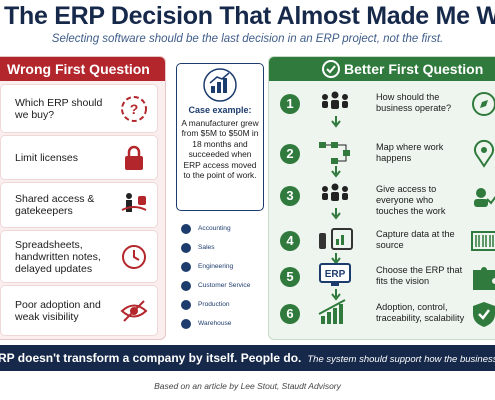 The image size is (495, 400). What do you see at coordinates (206, 247) in the screenshot?
I see `department: Sales` at bounding box center [206, 247].